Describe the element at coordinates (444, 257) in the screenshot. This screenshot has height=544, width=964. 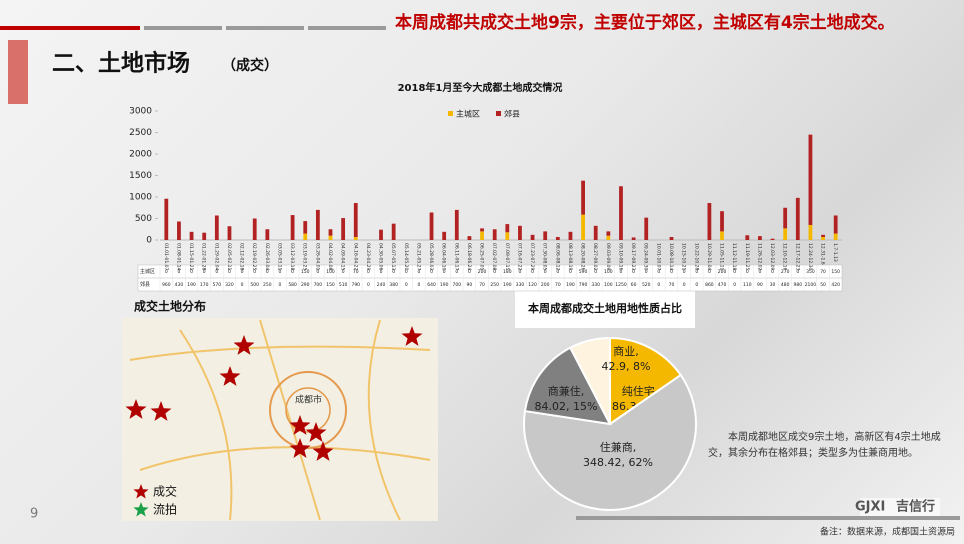
I see `x-tick-label: 06.04-06.10` at that location.